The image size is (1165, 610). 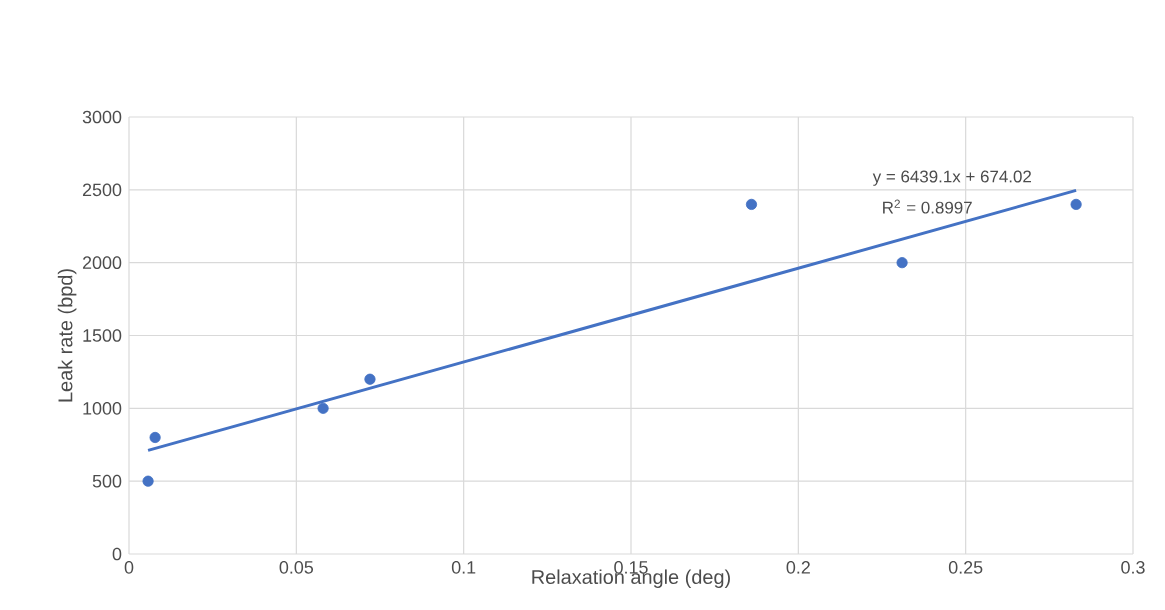 What do you see at coordinates (1133, 567) in the screenshot?
I see `x-tick-label: 0.3` at bounding box center [1133, 567].